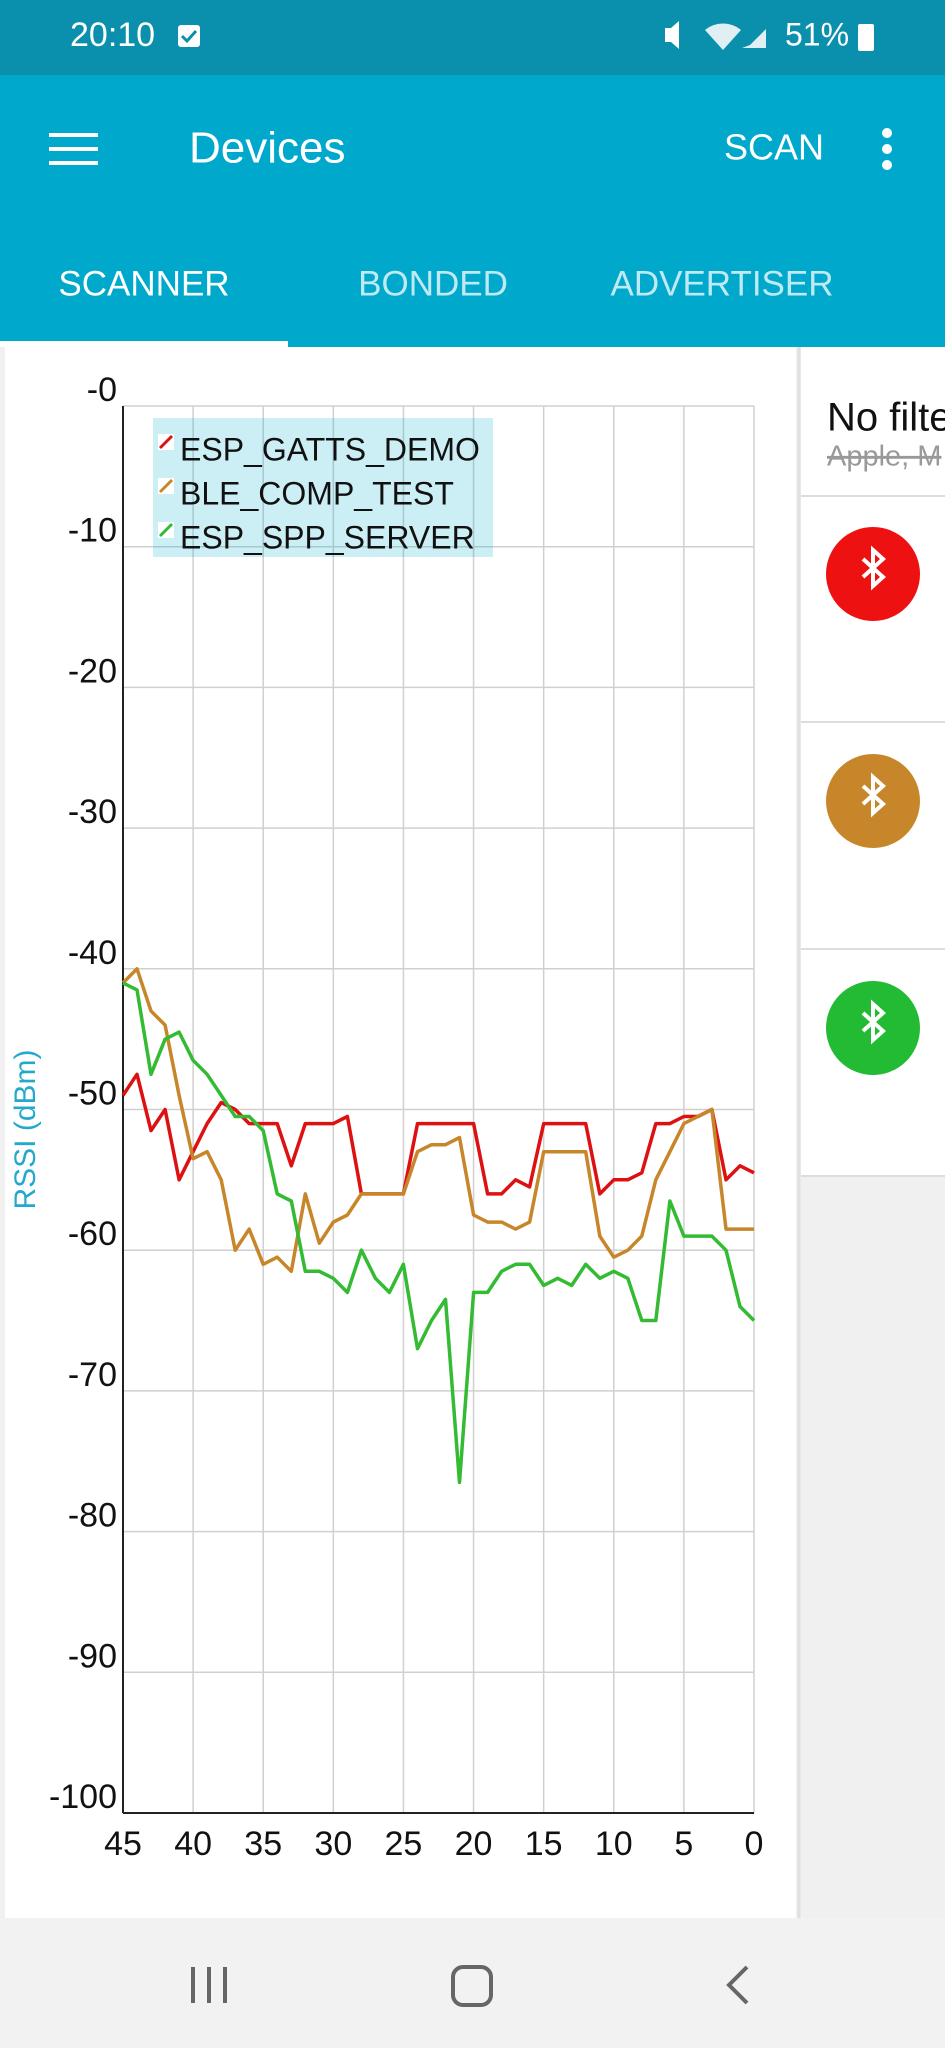 Image resolution: width=945 pixels, height=2048 pixels. Describe the element at coordinates (330, 449) in the screenshot. I see `legend-label: ESP_GATTS_DEMO` at that location.